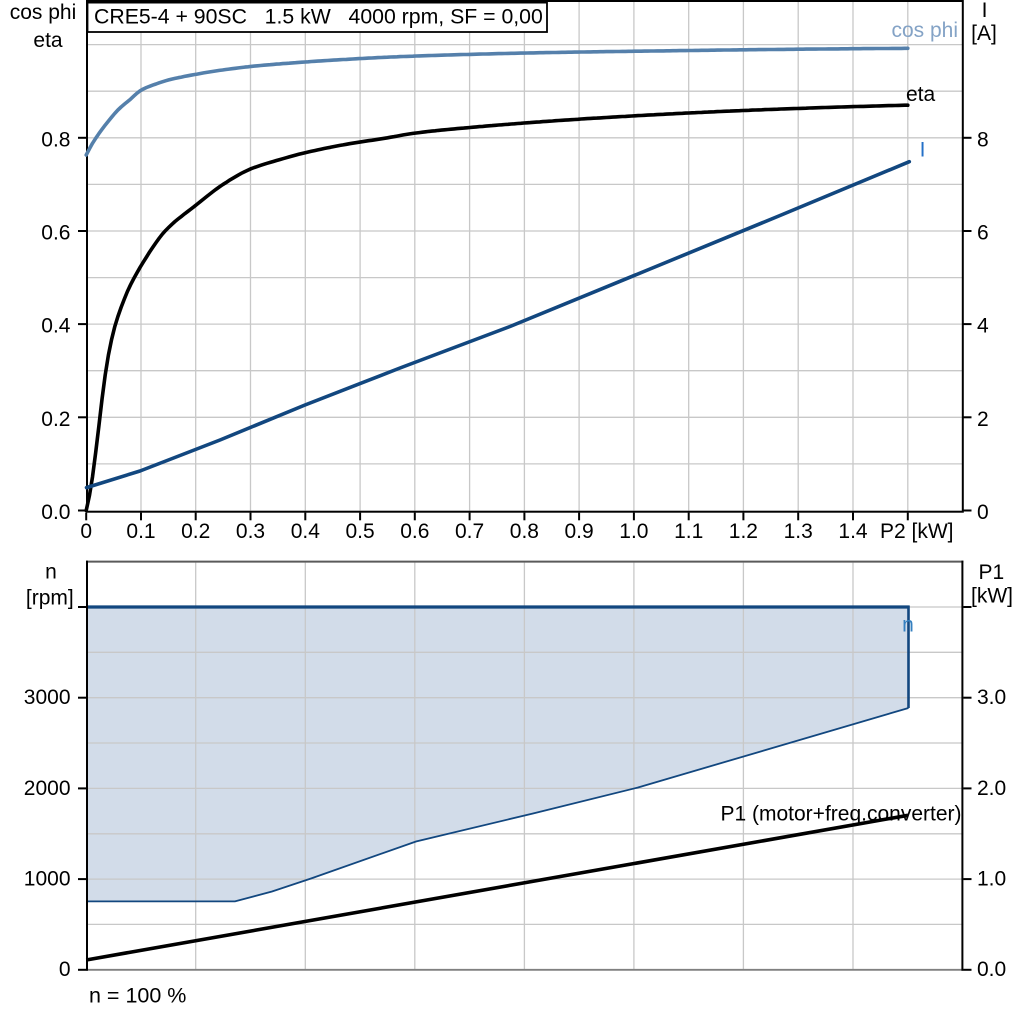  What do you see at coordinates (991, 788) in the screenshot?
I see `svg-text: 2.0` at bounding box center [991, 788].